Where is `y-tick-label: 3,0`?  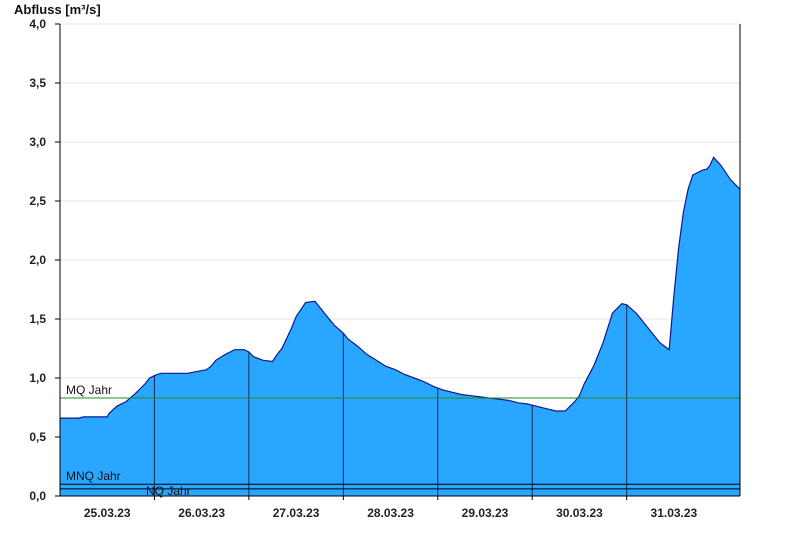
y-tick-label: 3,0 is located at coordinates (37, 142).